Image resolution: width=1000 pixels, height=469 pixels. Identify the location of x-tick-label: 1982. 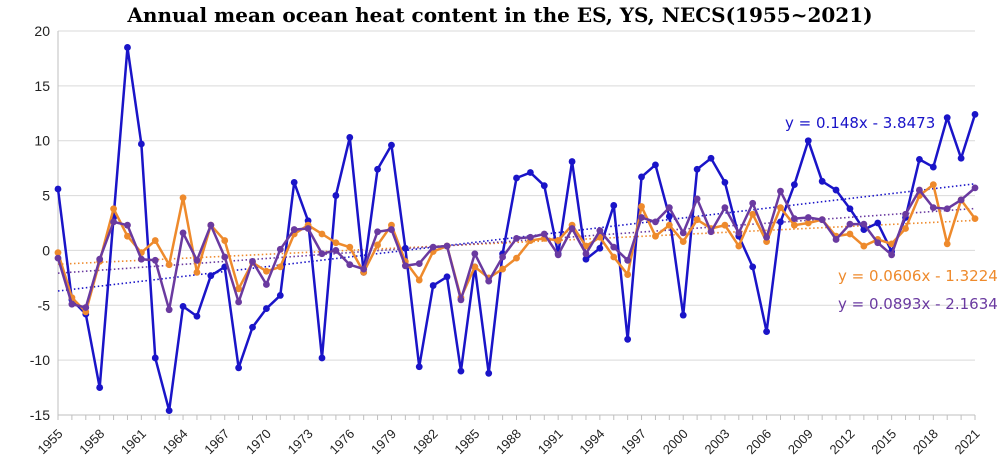
(425, 441).